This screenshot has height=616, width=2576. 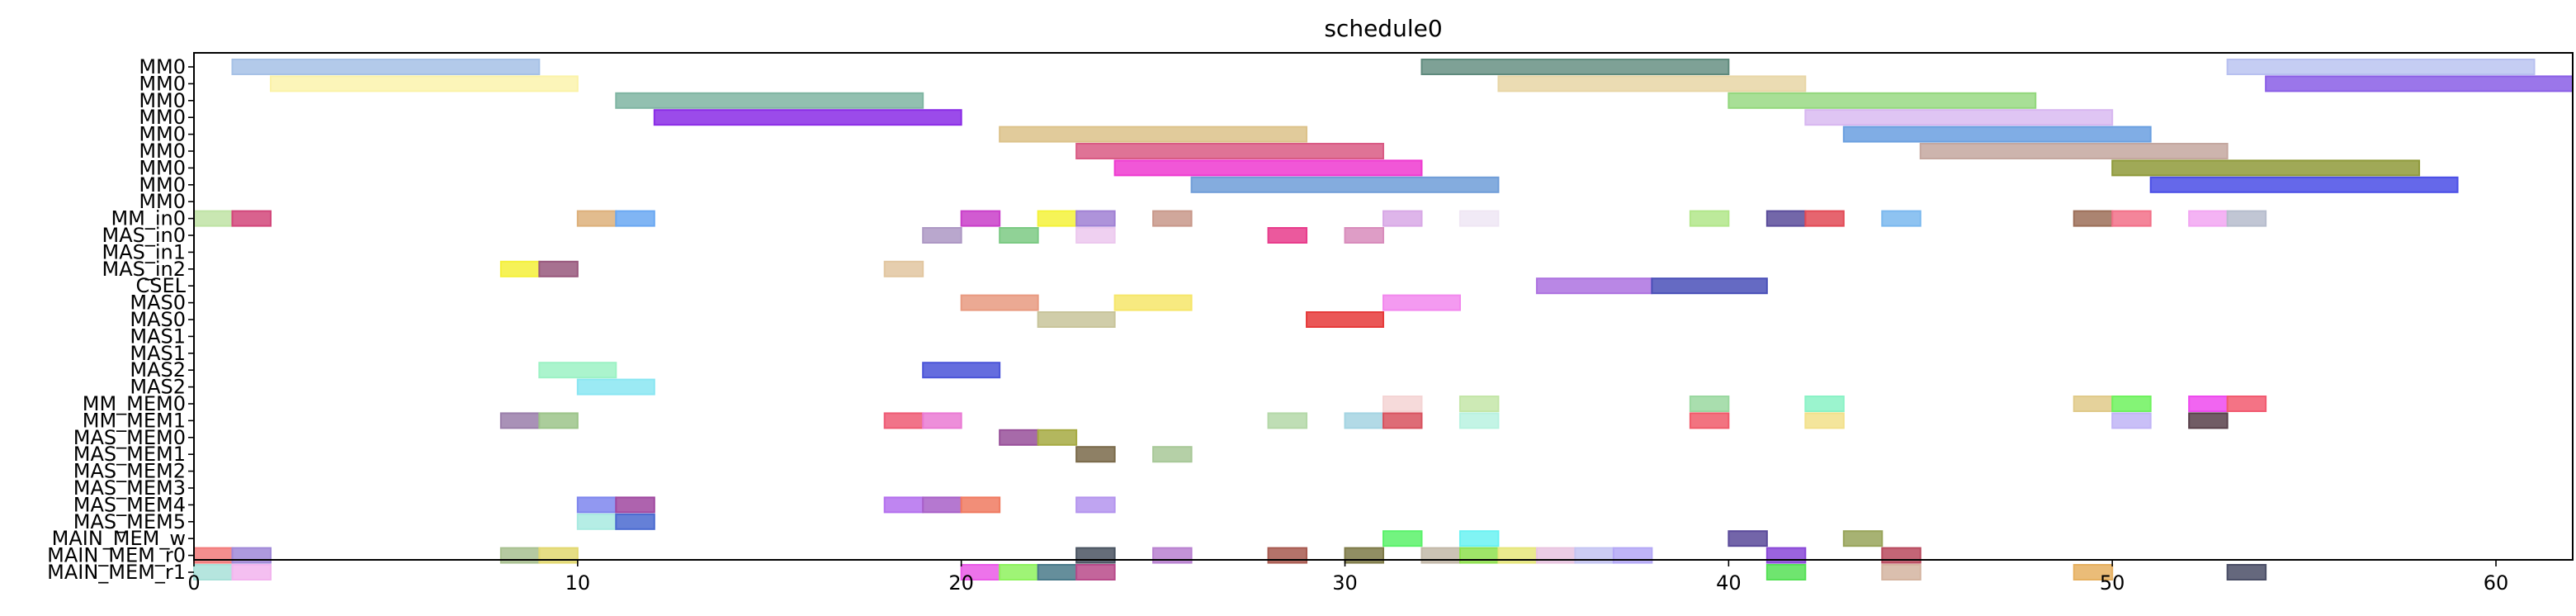 I want to click on x-tick-label: 10, so click(x=578, y=583).